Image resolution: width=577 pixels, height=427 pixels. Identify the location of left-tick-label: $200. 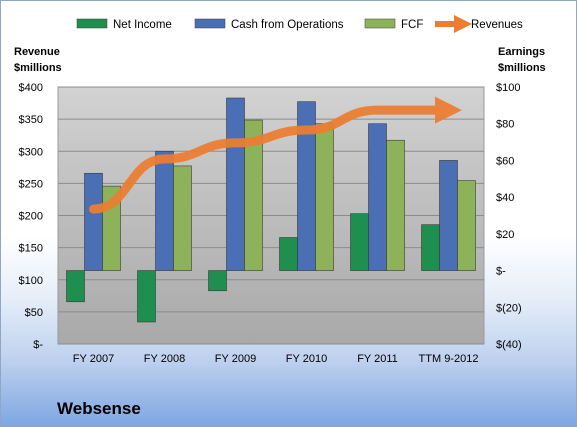
(31, 217).